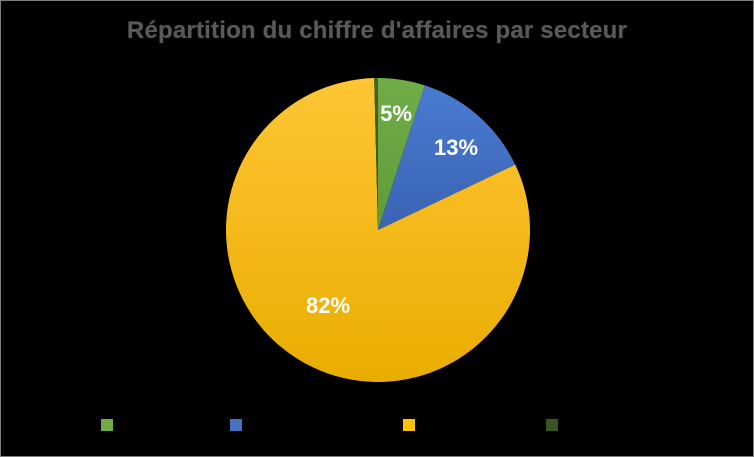  Describe the element at coordinates (456, 147) in the screenshot. I see `slice-data-label: 13%` at that location.